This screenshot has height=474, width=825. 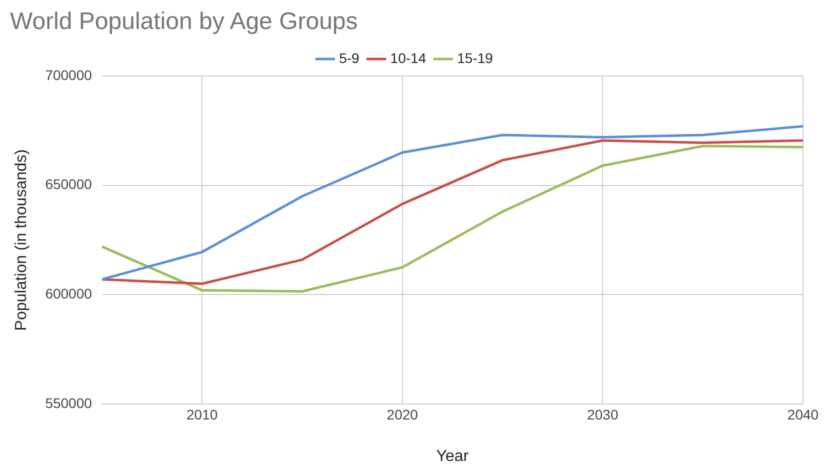 What do you see at coordinates (184, 22) in the screenshot?
I see `chart-title: World Population by Age Groups` at bounding box center [184, 22].